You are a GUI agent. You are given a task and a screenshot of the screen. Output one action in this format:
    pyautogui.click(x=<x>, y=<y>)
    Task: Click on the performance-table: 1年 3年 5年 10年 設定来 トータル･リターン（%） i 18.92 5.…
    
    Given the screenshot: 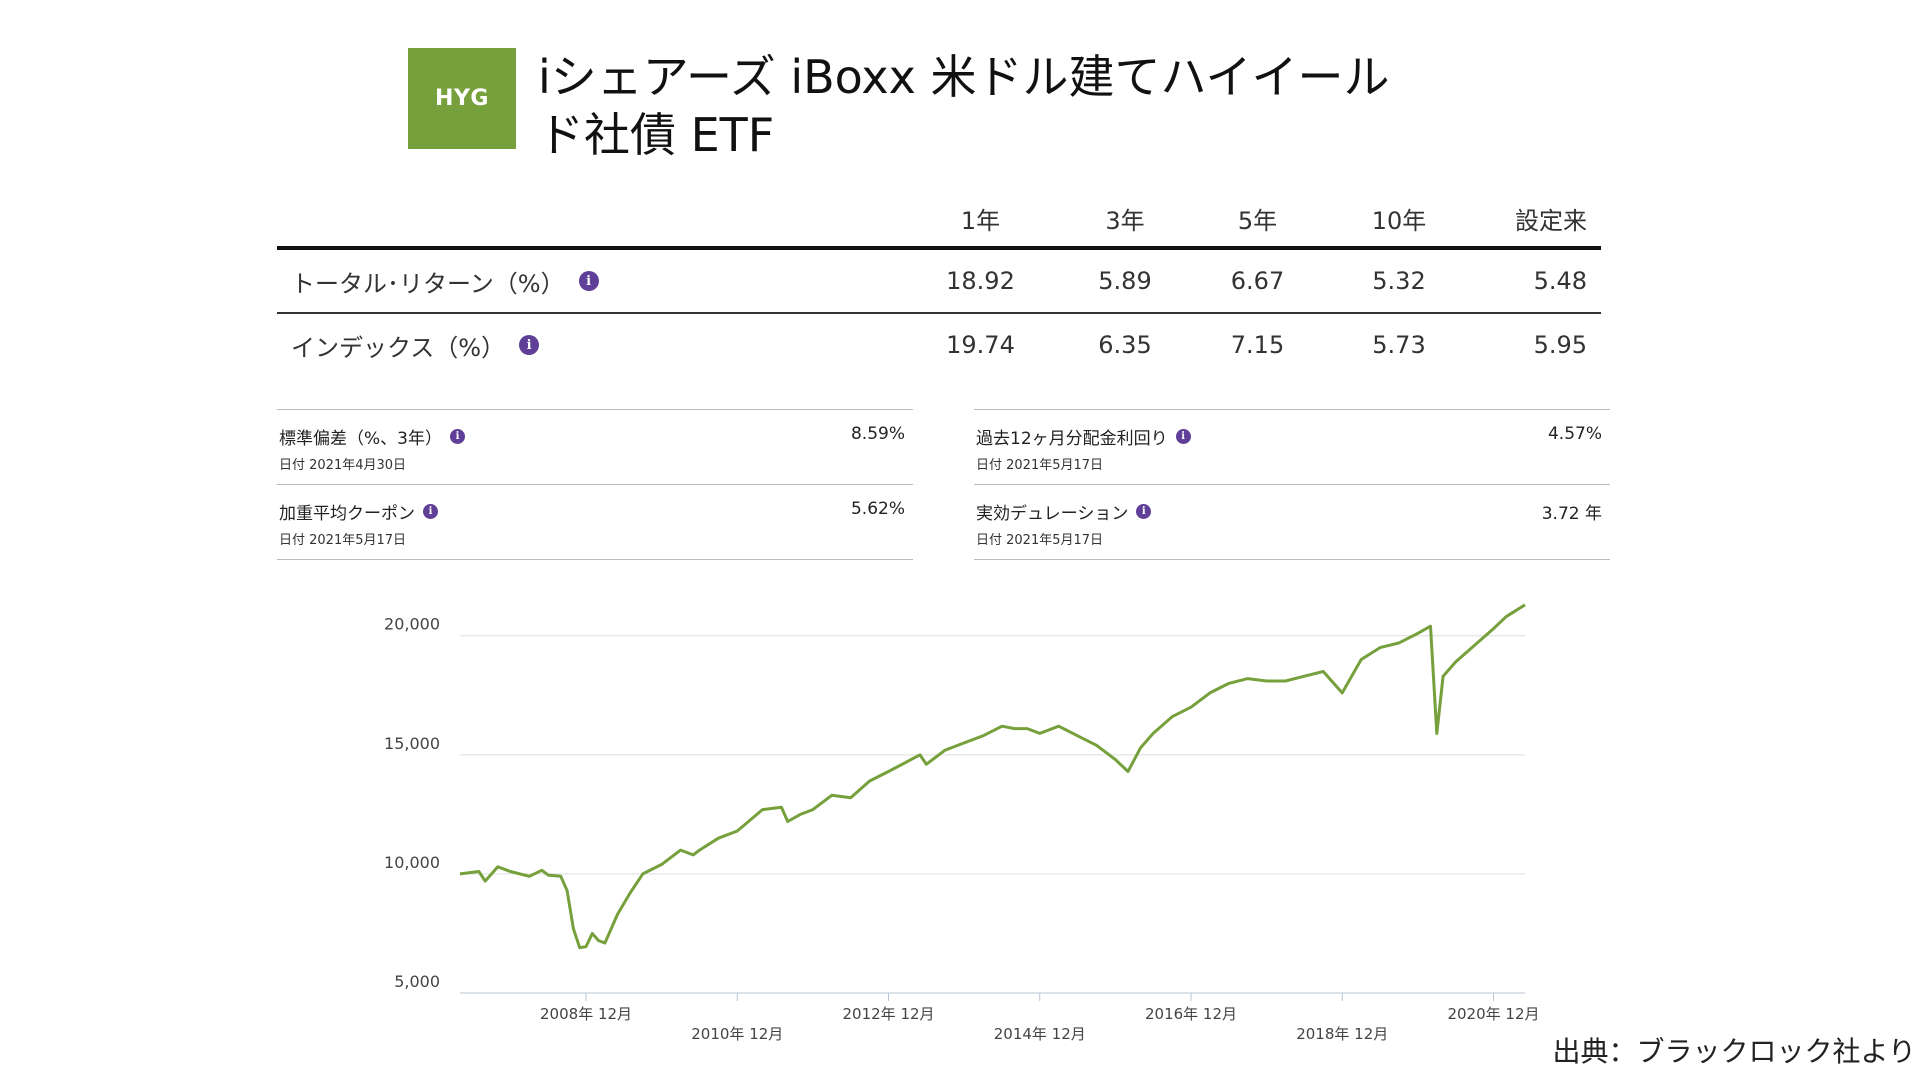 What is the action you would take?
    pyautogui.click(x=939, y=283)
    